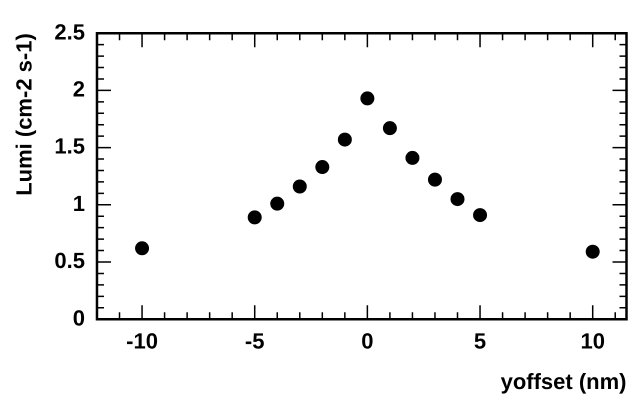  I want to click on y-tick-label: 0.5, so click(69, 261).